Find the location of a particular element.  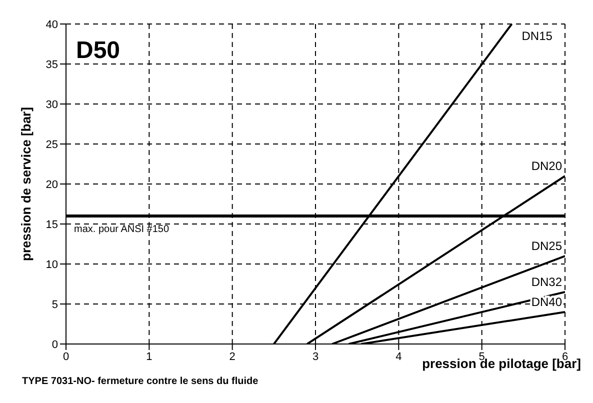

x-tick-label: 1 is located at coordinates (149, 356).